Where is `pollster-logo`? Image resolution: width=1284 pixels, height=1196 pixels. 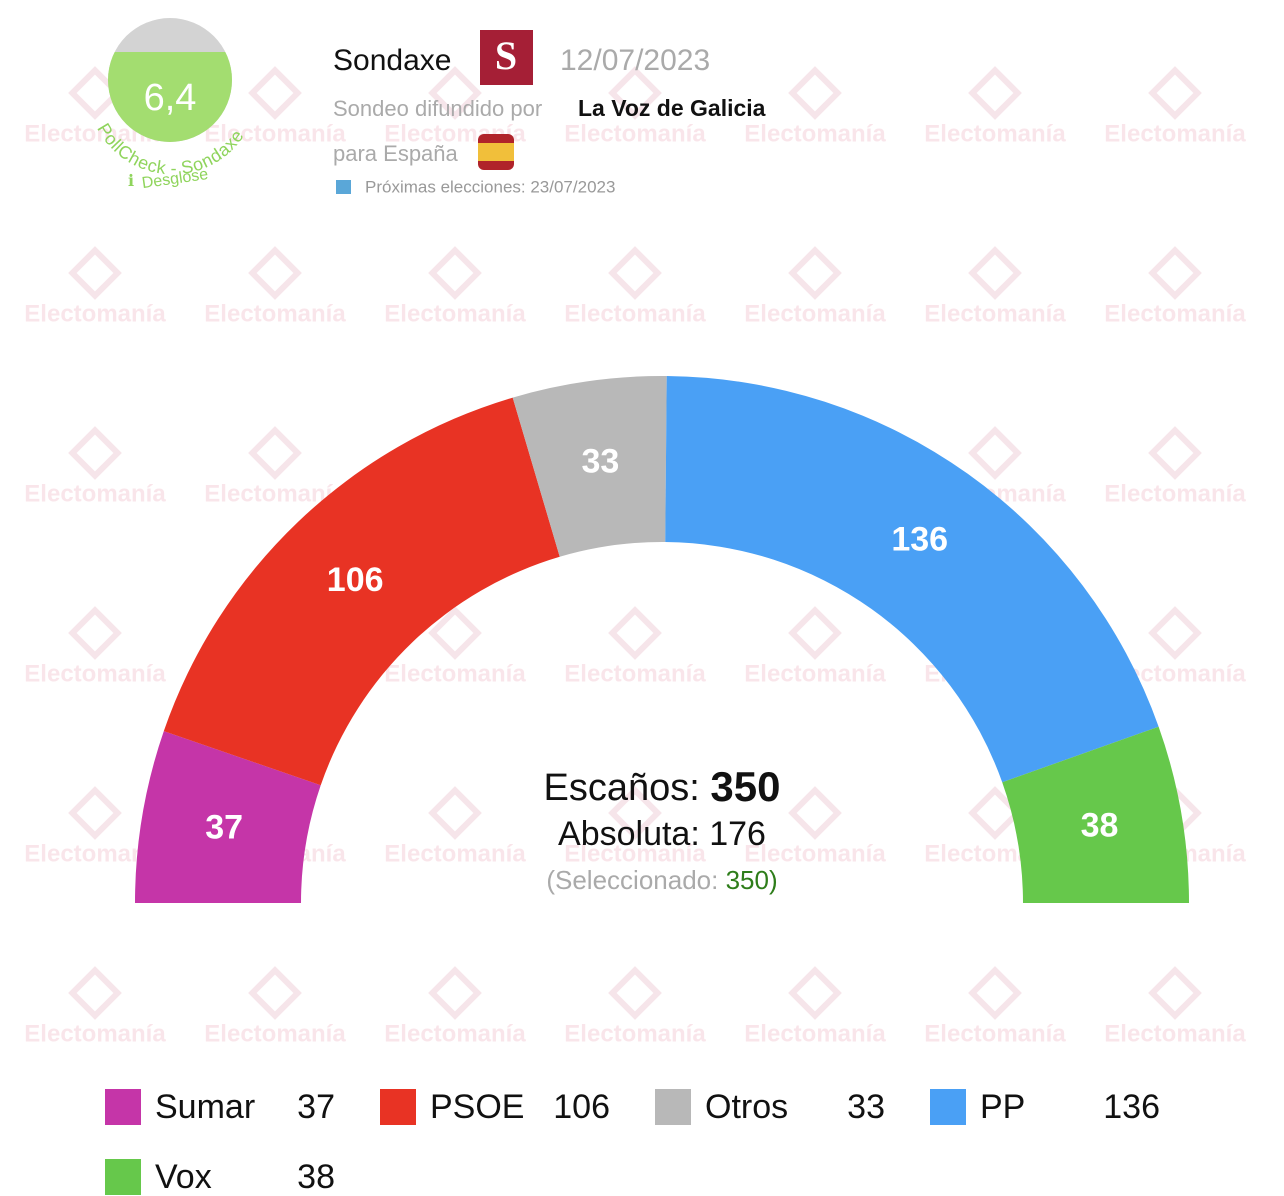 pollster-logo is located at coordinates (506, 57).